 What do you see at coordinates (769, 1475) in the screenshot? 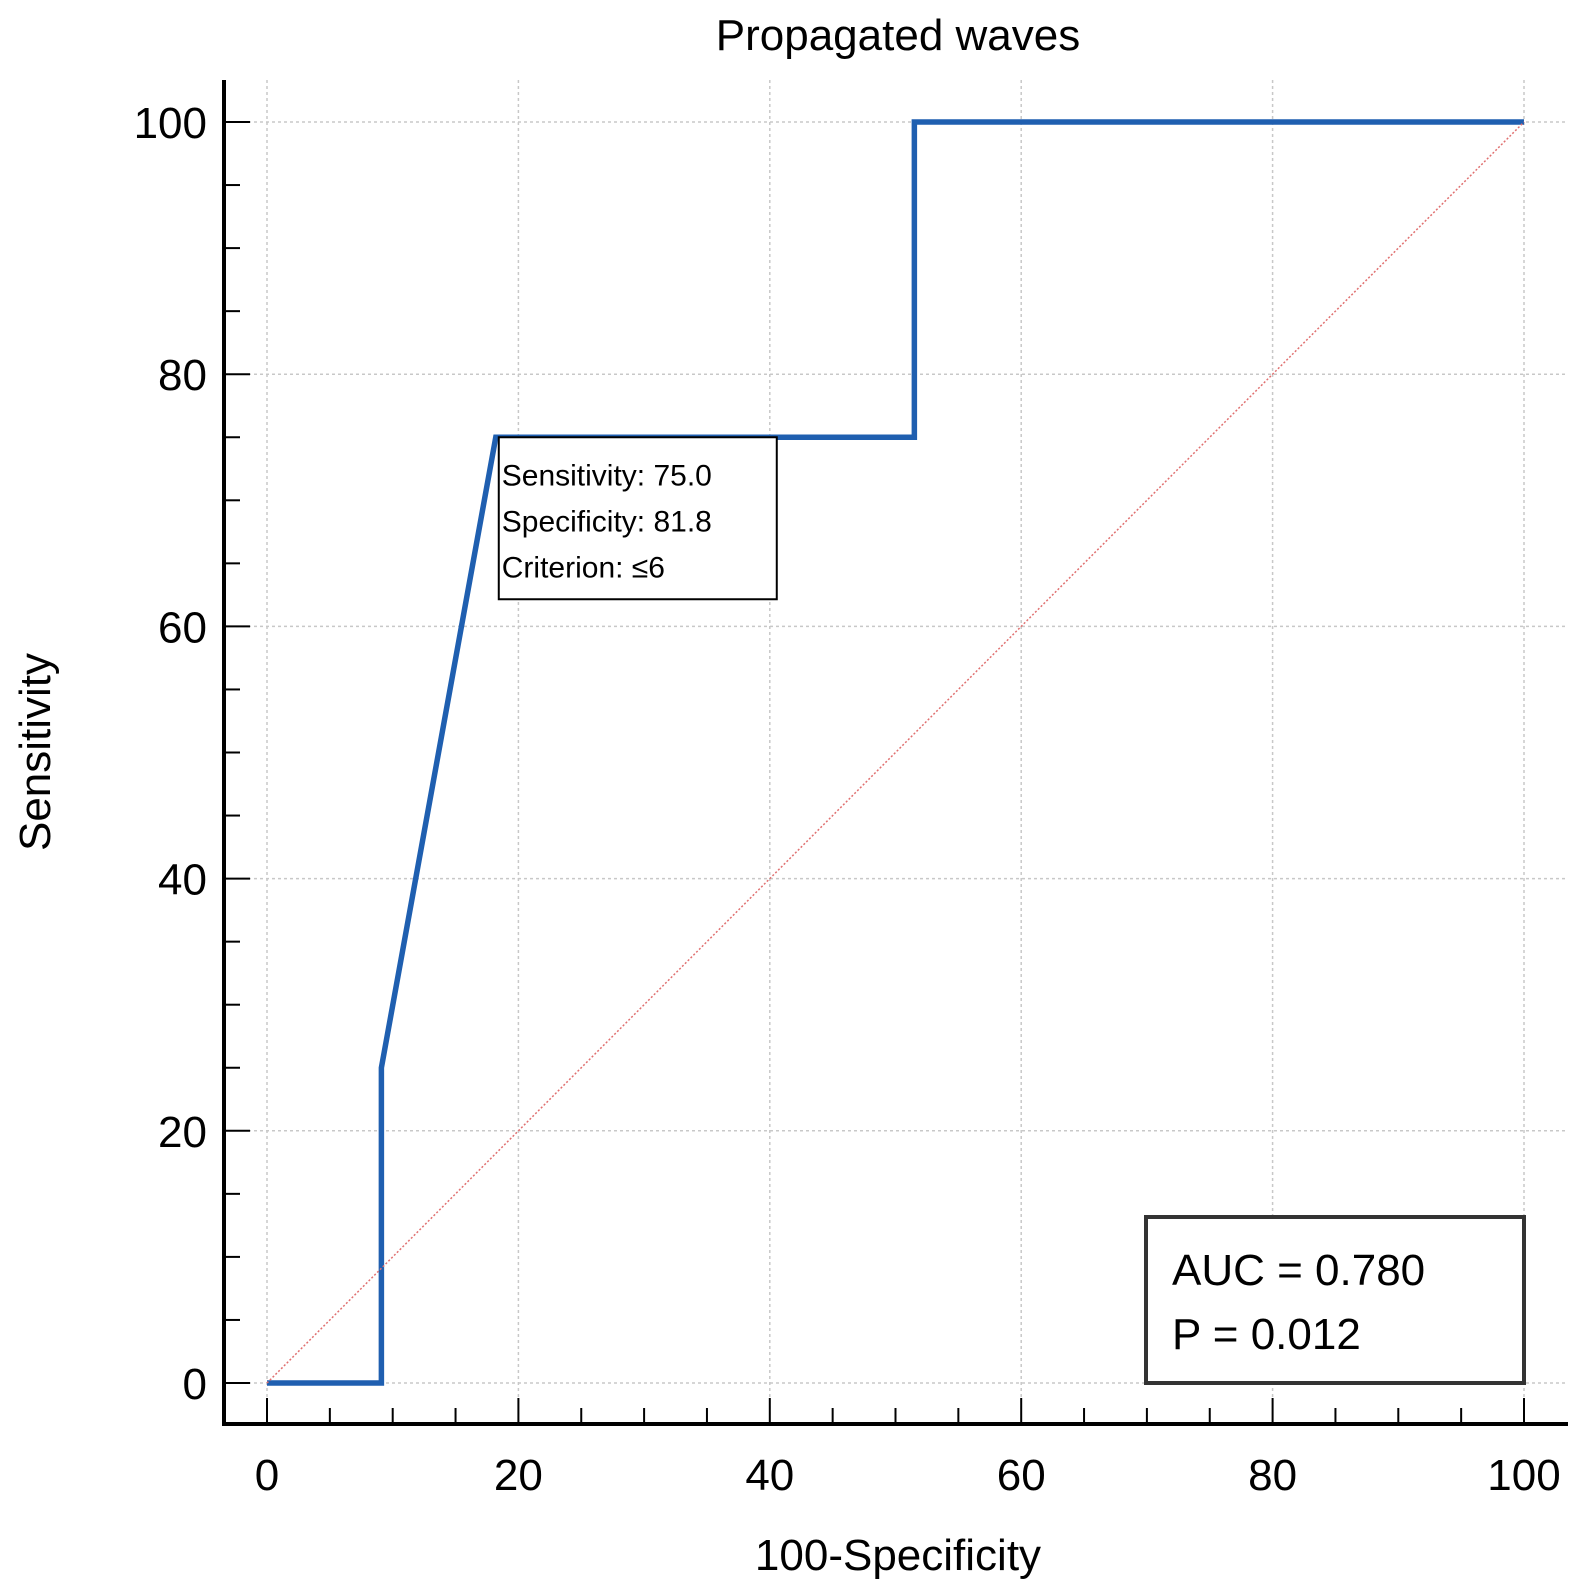
I see `x-tick-label: 40` at bounding box center [769, 1475].